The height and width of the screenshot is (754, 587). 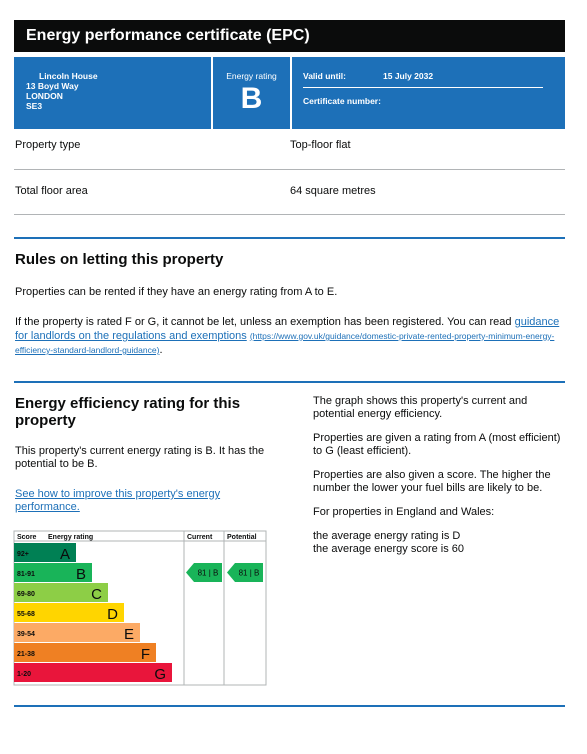 What do you see at coordinates (52, 86) in the screenshot?
I see `address-line: 13 Boyd Way` at bounding box center [52, 86].